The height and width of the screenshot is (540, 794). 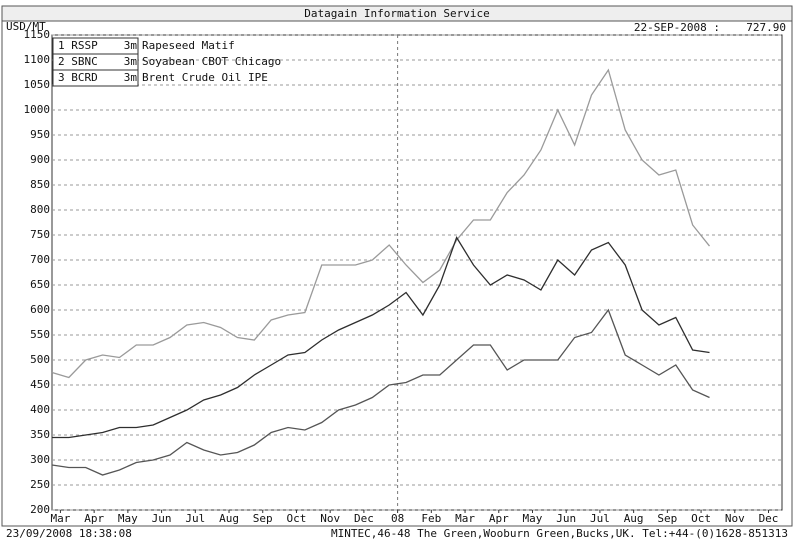 What do you see at coordinates (78, 61) in the screenshot?
I see `legend-code: 2 SBNC` at bounding box center [78, 61].